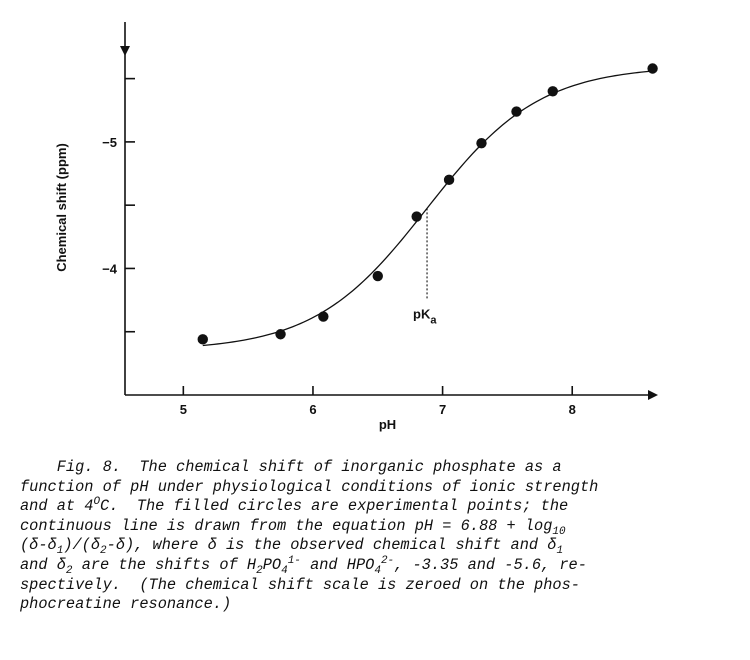  Describe the element at coordinates (442, 409) in the screenshot. I see `x-tick-label: 7` at that location.